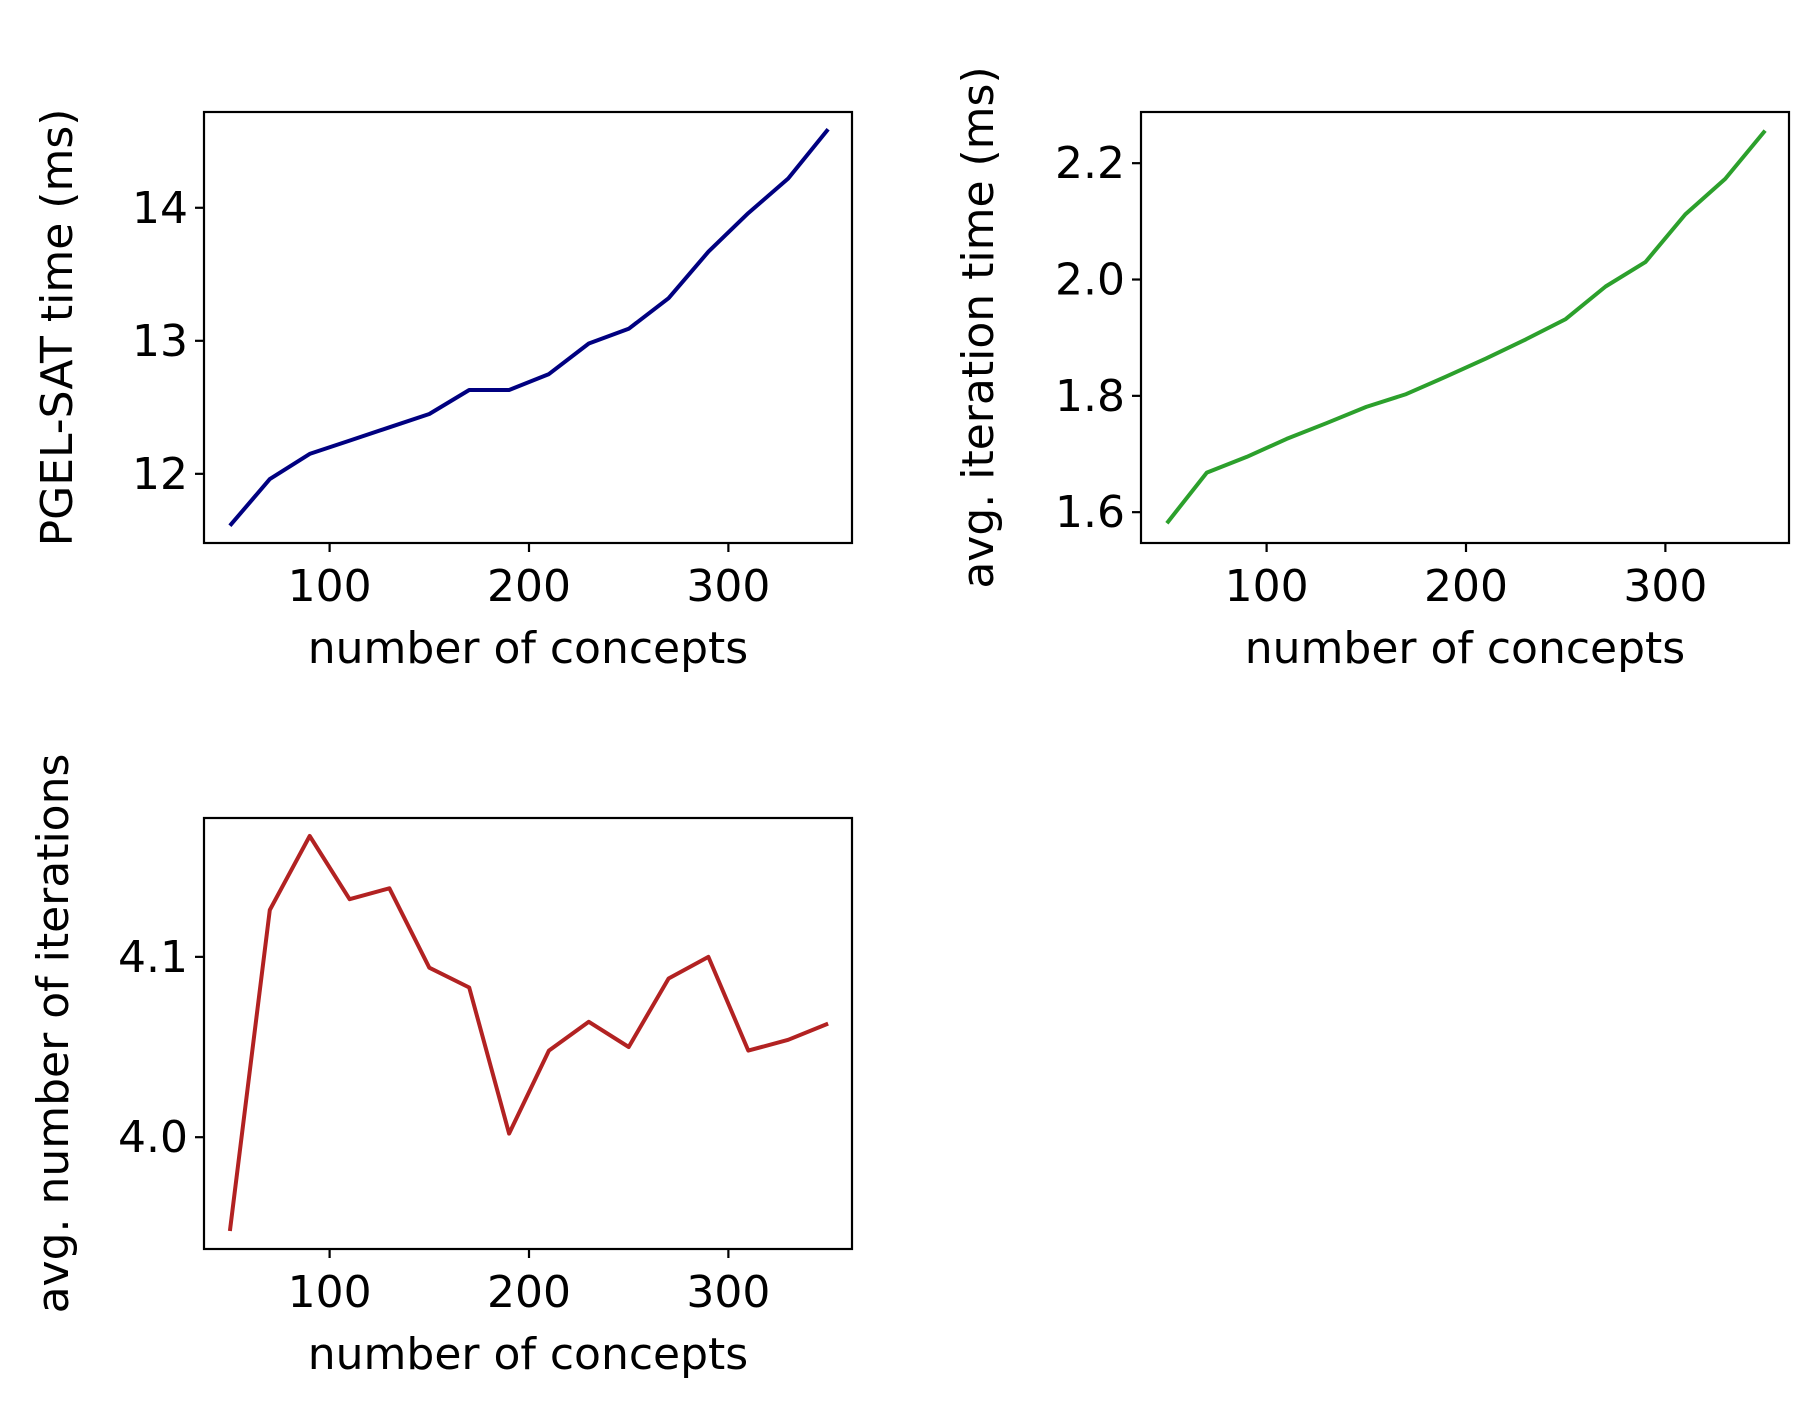 Image resolution: width=1810 pixels, height=1417 pixels. What do you see at coordinates (53, 1034) in the screenshot?
I see `y-axis-label: avg. number of iterations` at bounding box center [53, 1034].